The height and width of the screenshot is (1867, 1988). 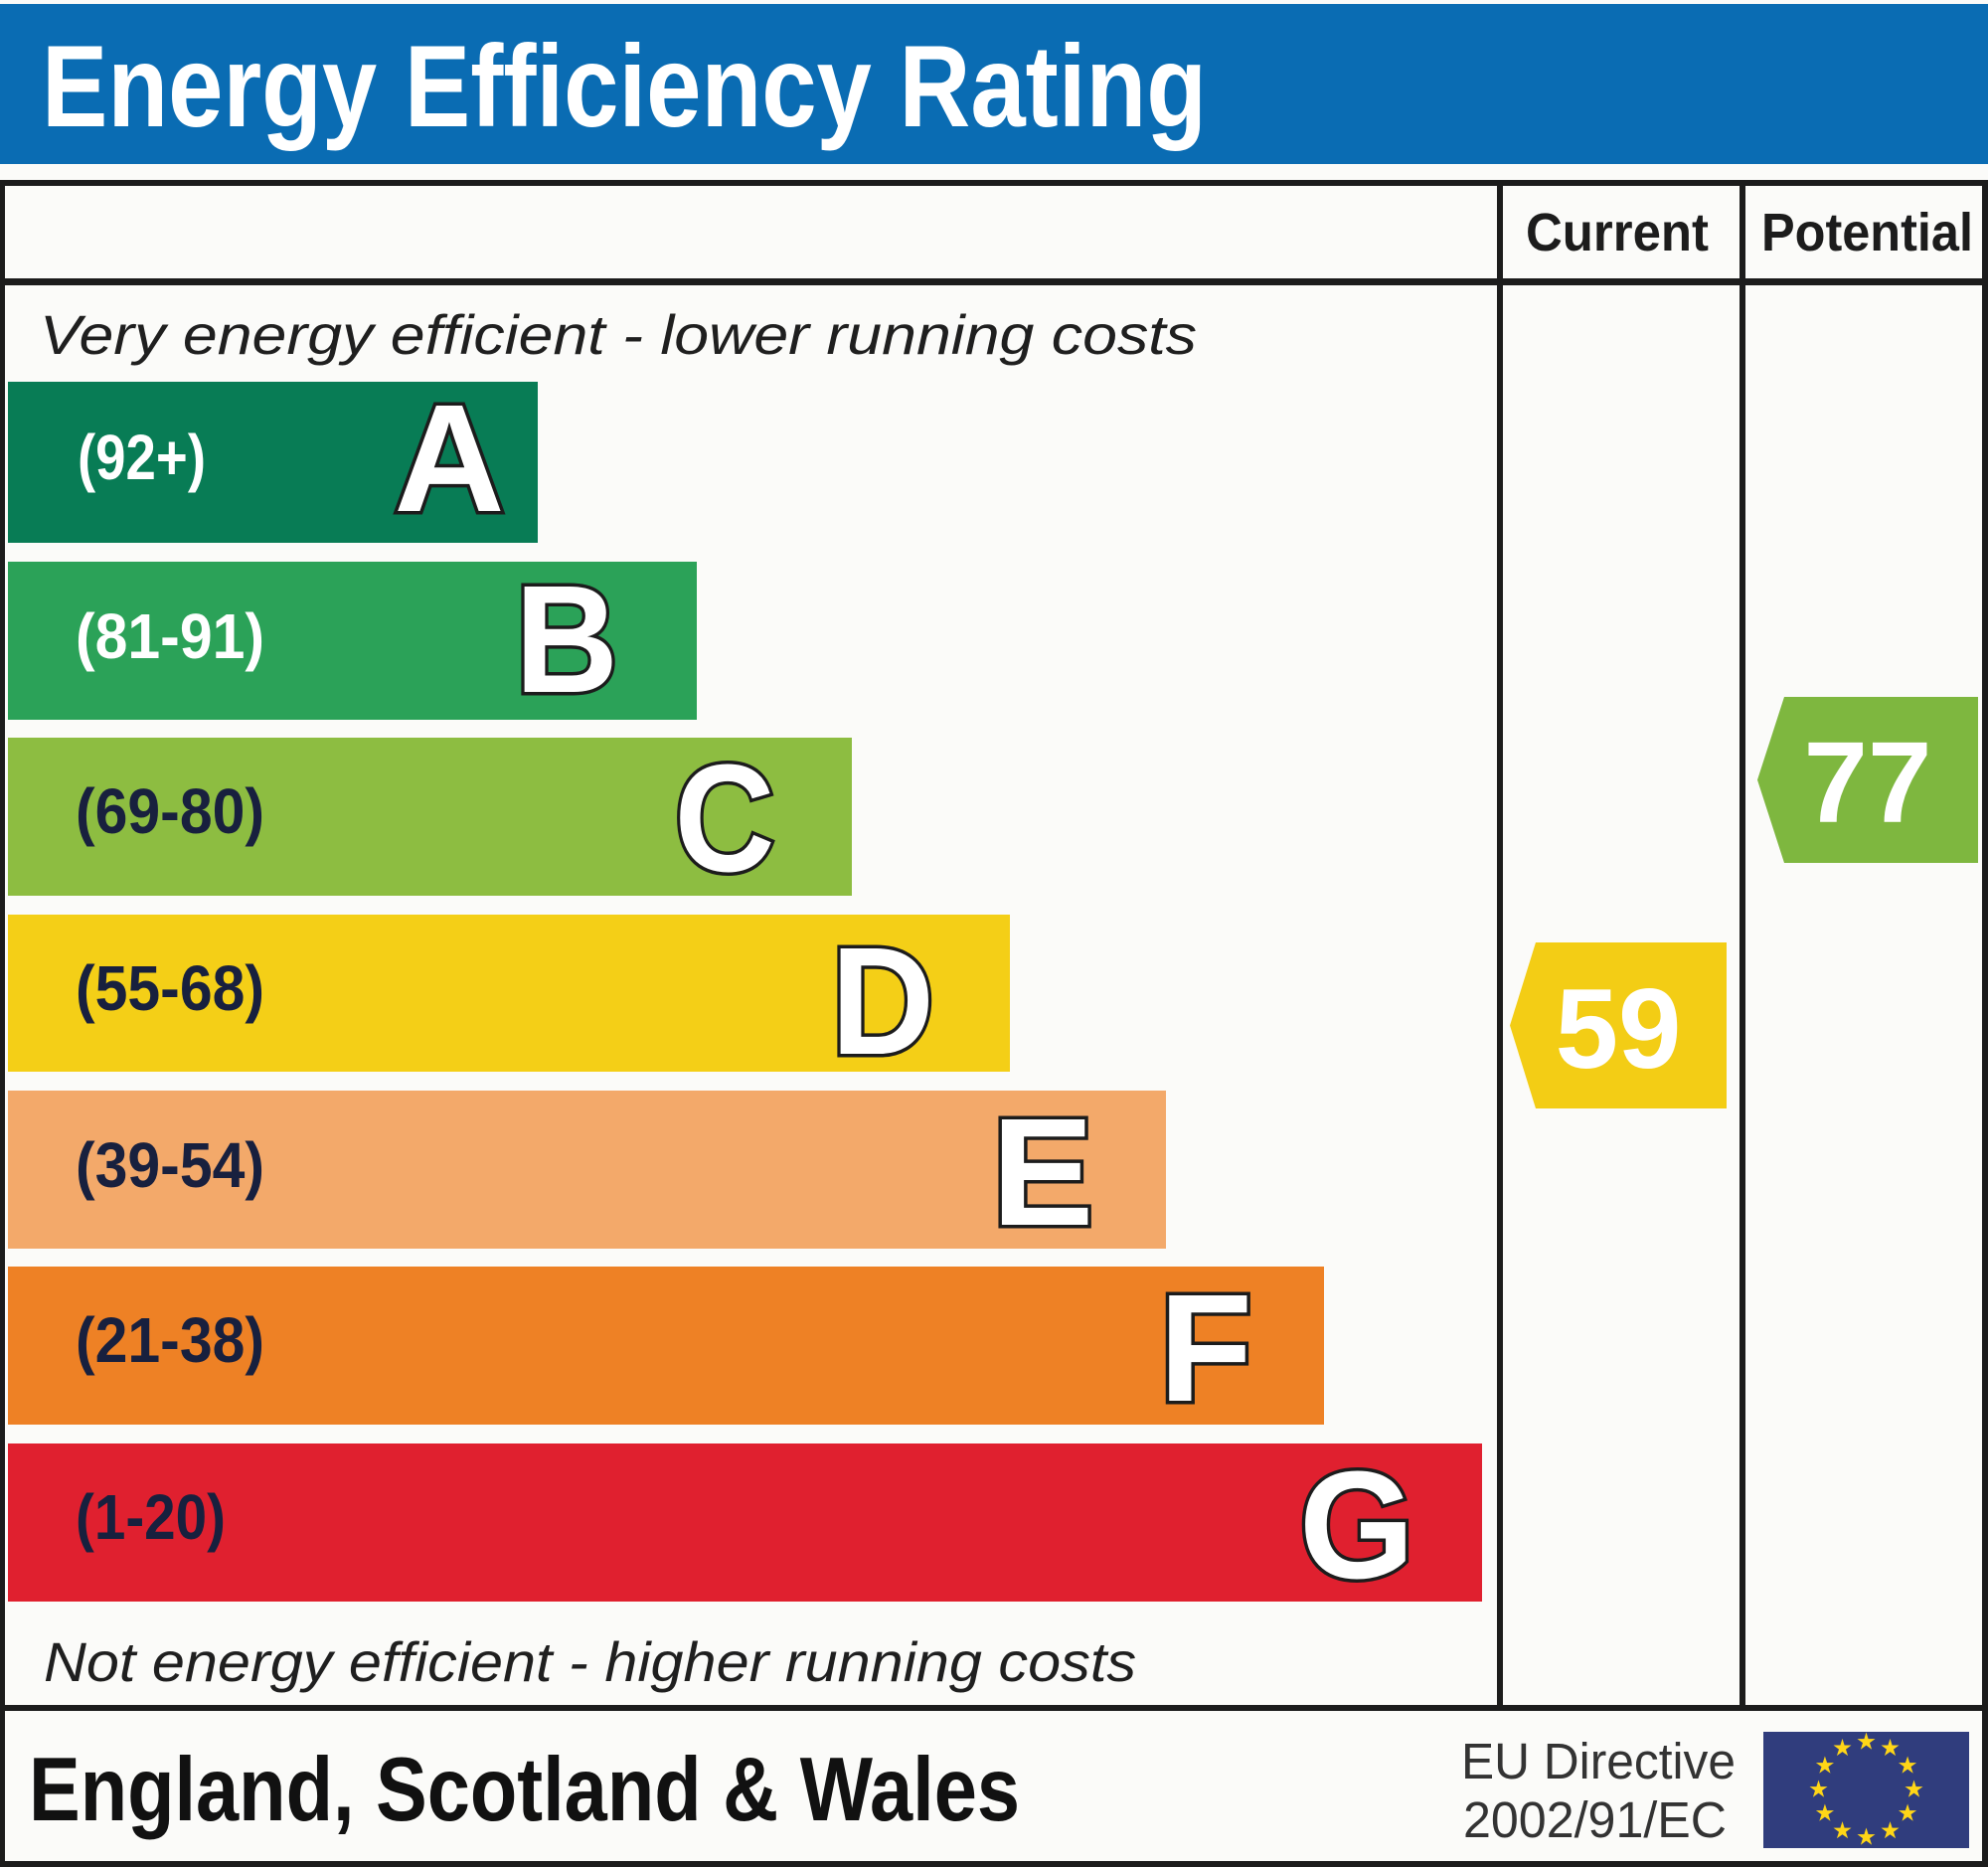 I want to click on svg-text: F, so click(x=1205, y=1348).